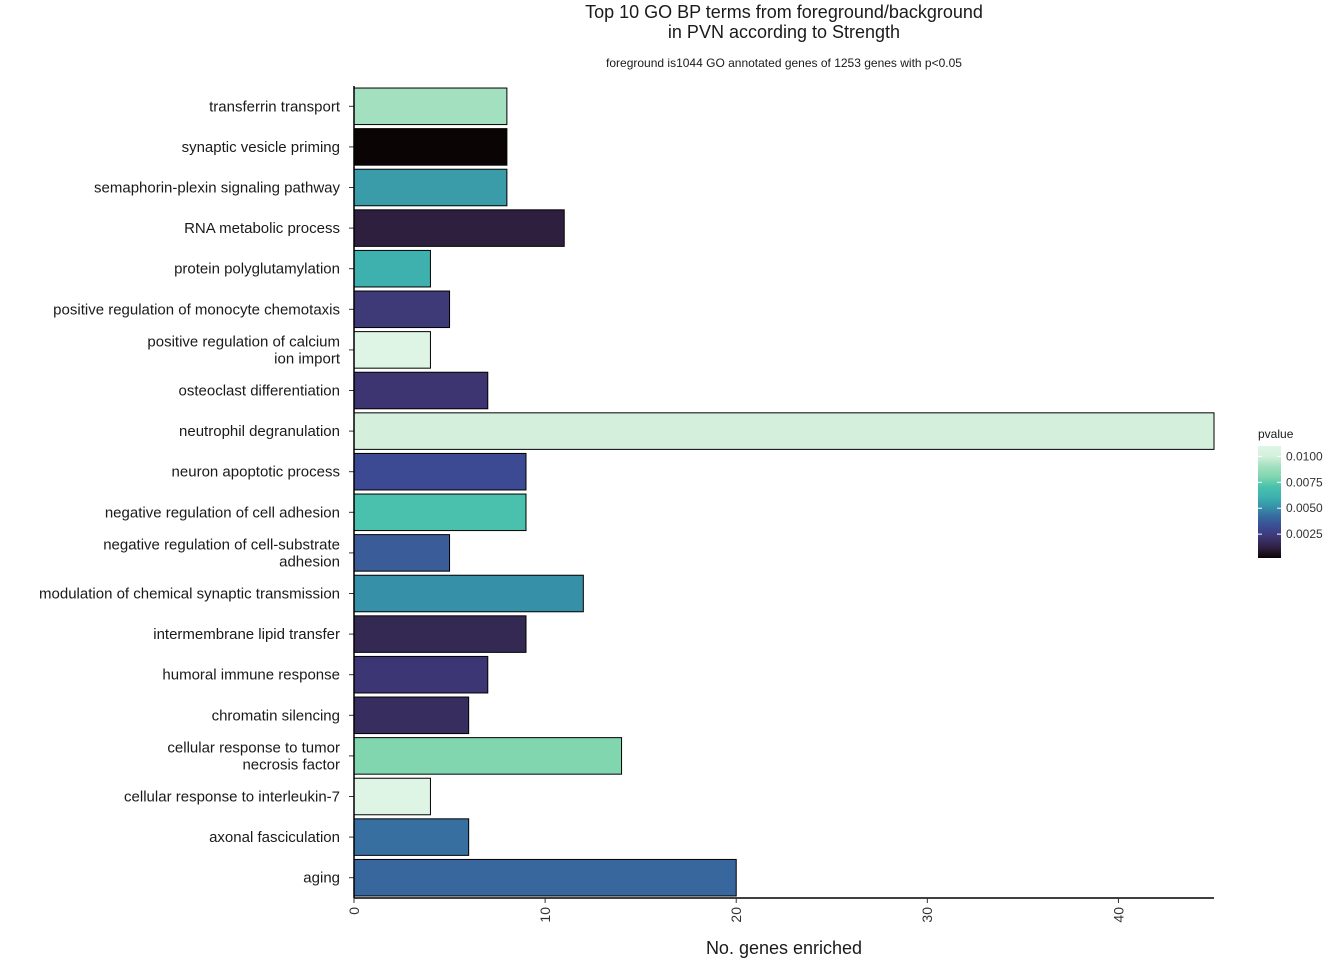 The width and height of the screenshot is (1344, 960). Describe the element at coordinates (411, 715) in the screenshot. I see `bar-chromatin-silencing` at that location.